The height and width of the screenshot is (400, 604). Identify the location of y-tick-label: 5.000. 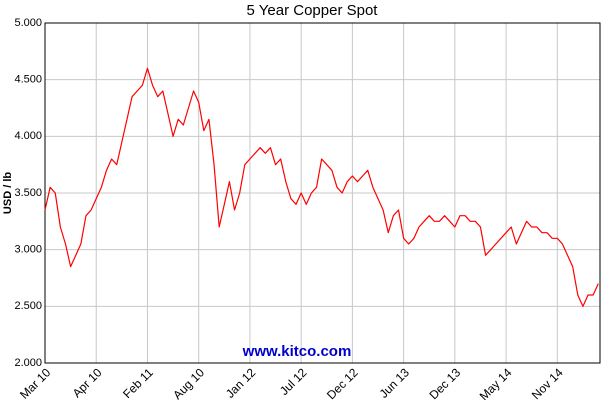
(28, 23).